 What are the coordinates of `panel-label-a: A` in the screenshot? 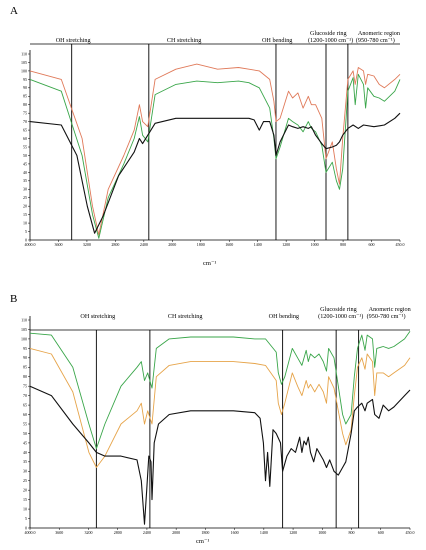 It's located at (14, 11).